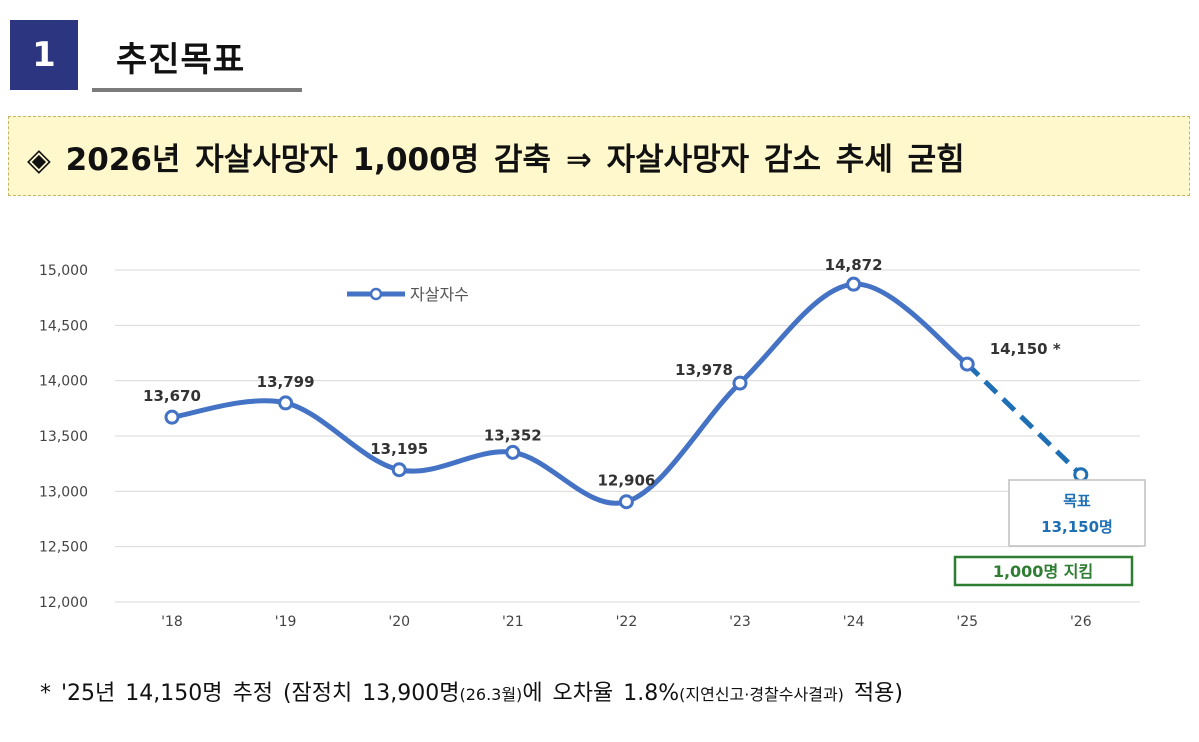 The width and height of the screenshot is (1199, 742). I want to click on data-label: 12,906, so click(626, 481).